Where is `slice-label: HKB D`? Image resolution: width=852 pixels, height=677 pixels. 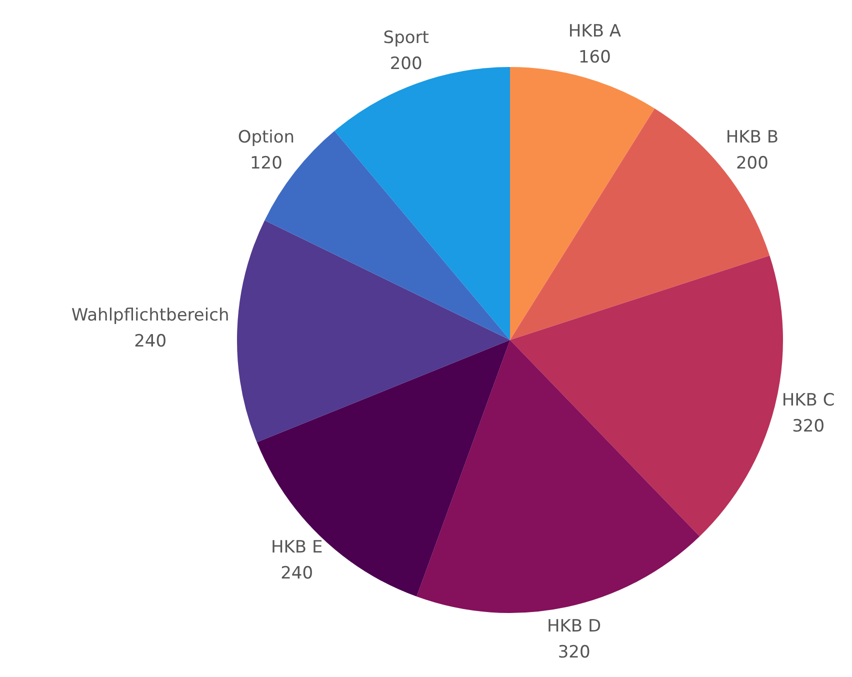 slice-label: HKB D is located at coordinates (574, 626).